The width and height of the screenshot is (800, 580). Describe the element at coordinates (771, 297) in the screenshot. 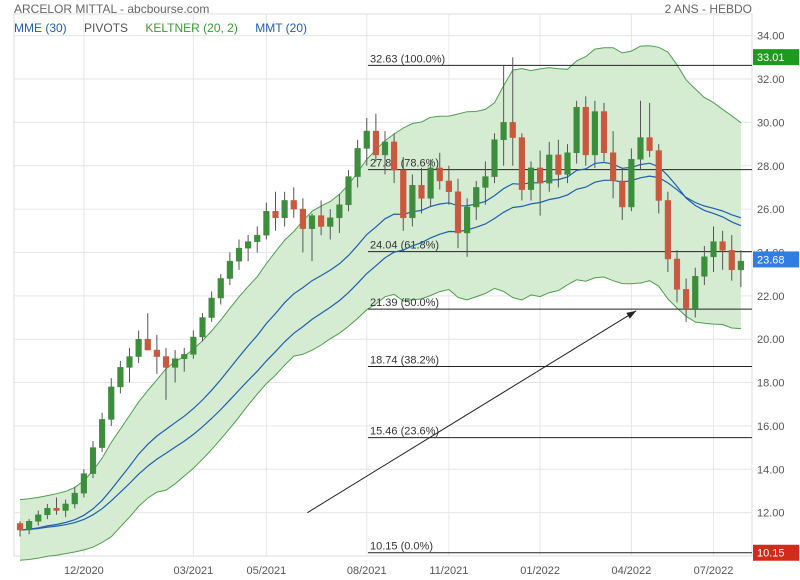

I see `y-tick-label: 22.00` at that location.